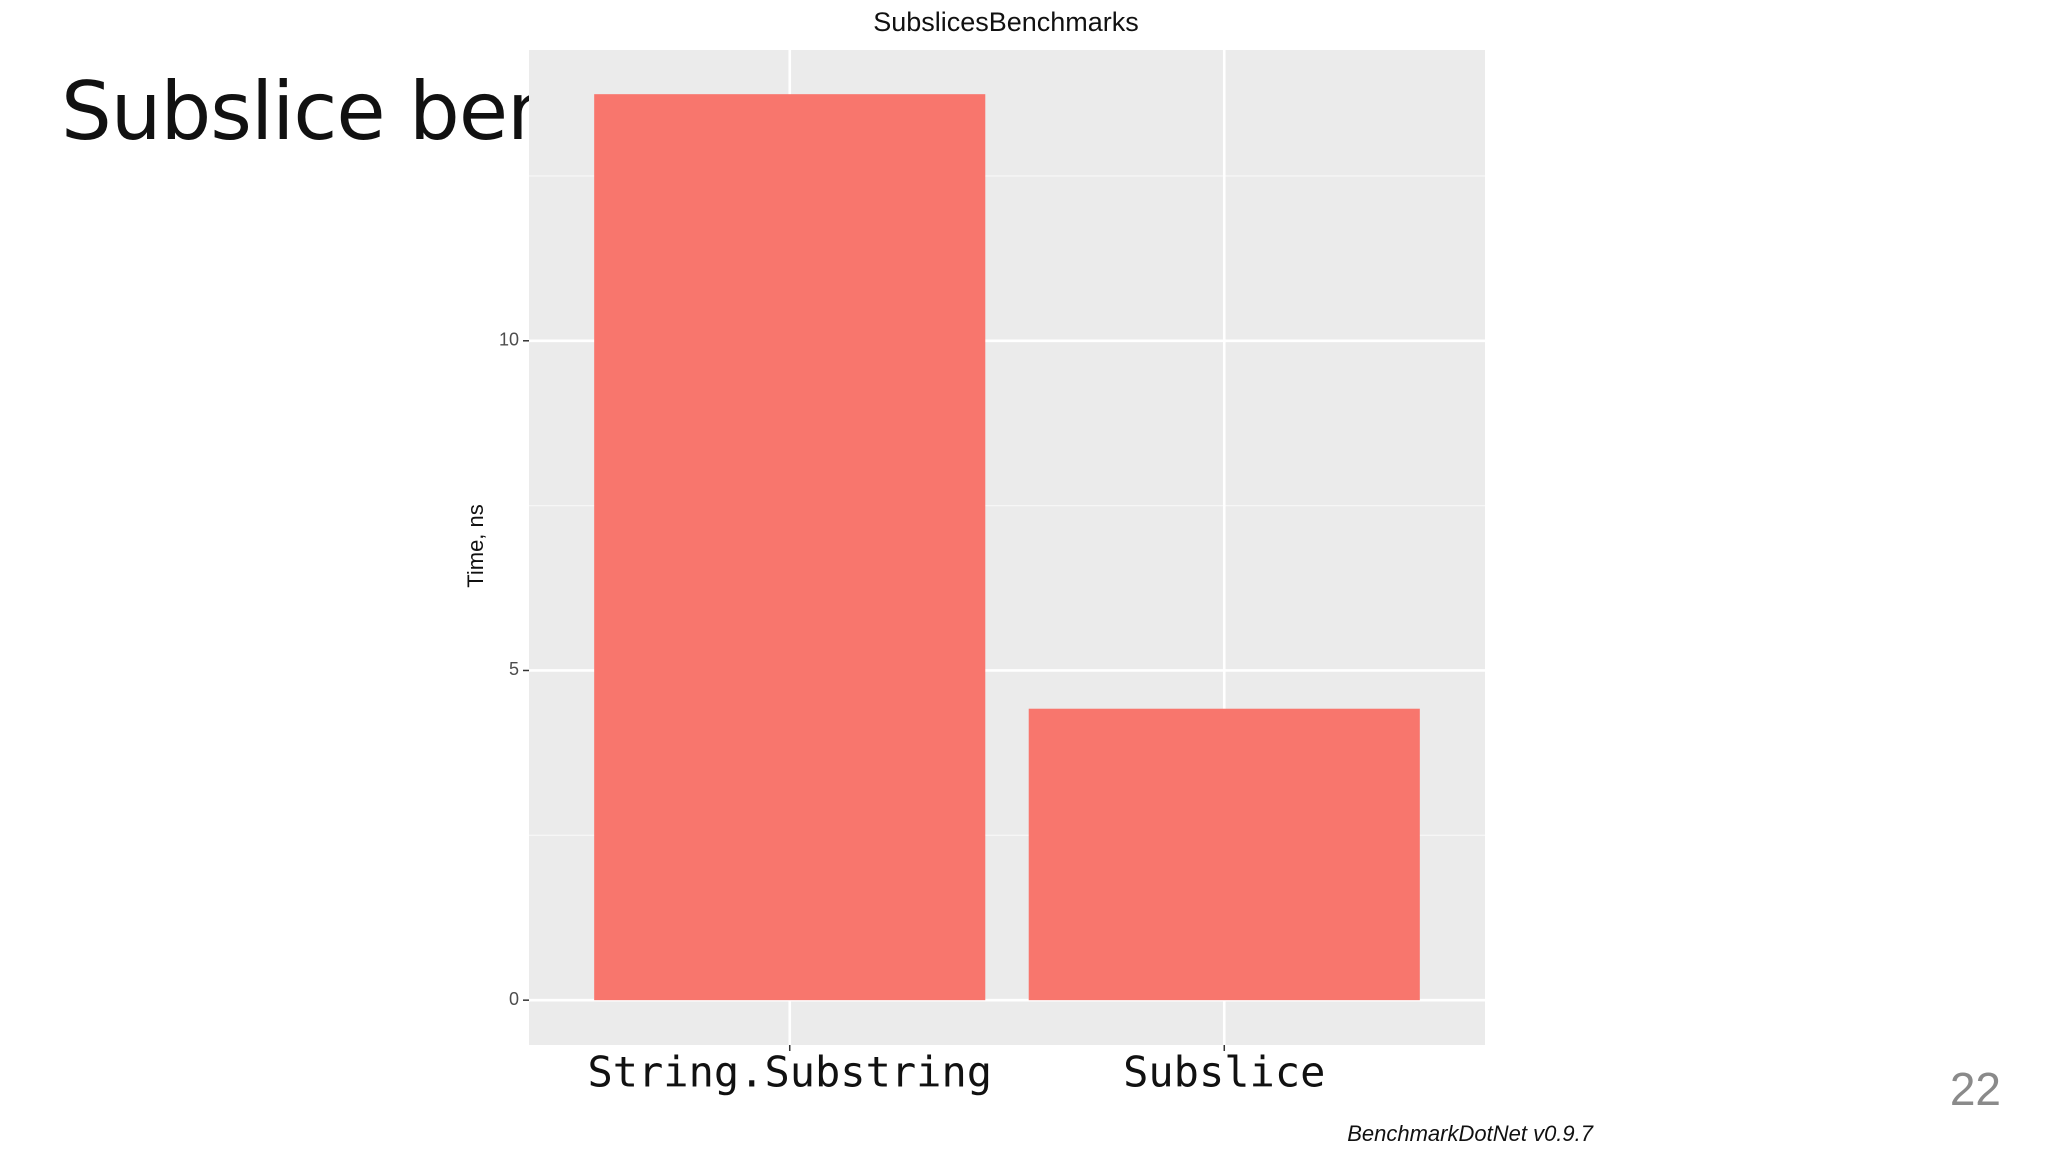 This screenshot has height=1152, width=2048. What do you see at coordinates (514, 999) in the screenshot?
I see `y-tick-label: 0` at bounding box center [514, 999].